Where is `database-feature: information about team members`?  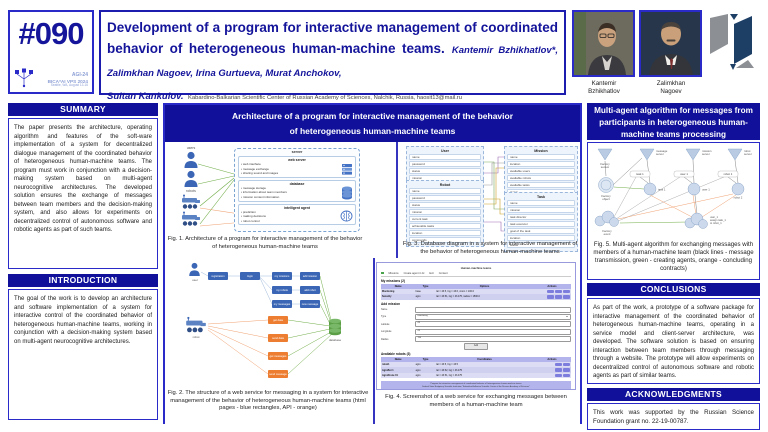 database-feature: information about team members is located at coordinates (290, 192).